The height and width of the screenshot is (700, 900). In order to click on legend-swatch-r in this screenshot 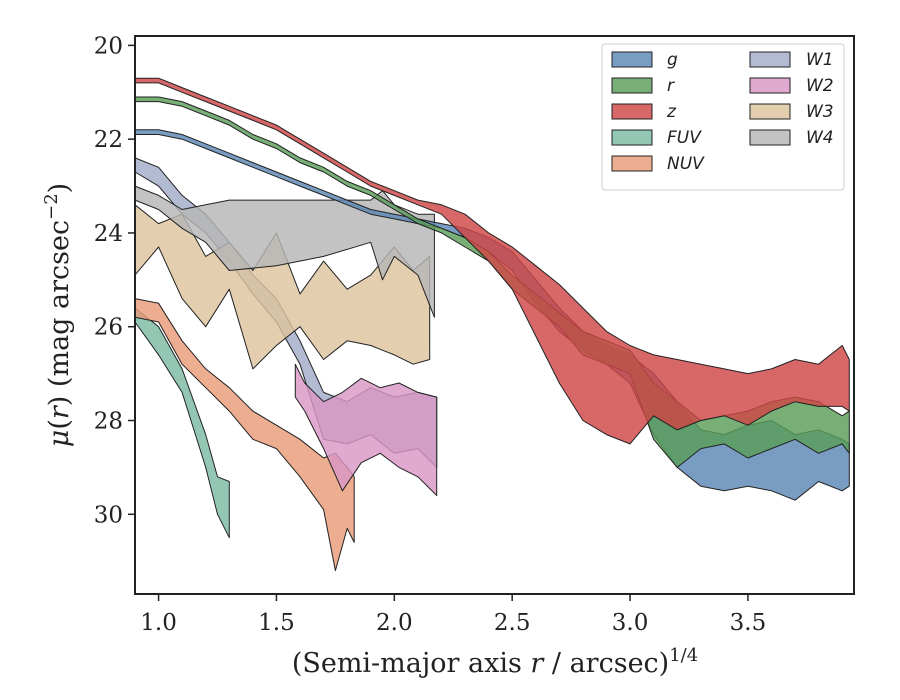, I will do `click(632, 85)`.